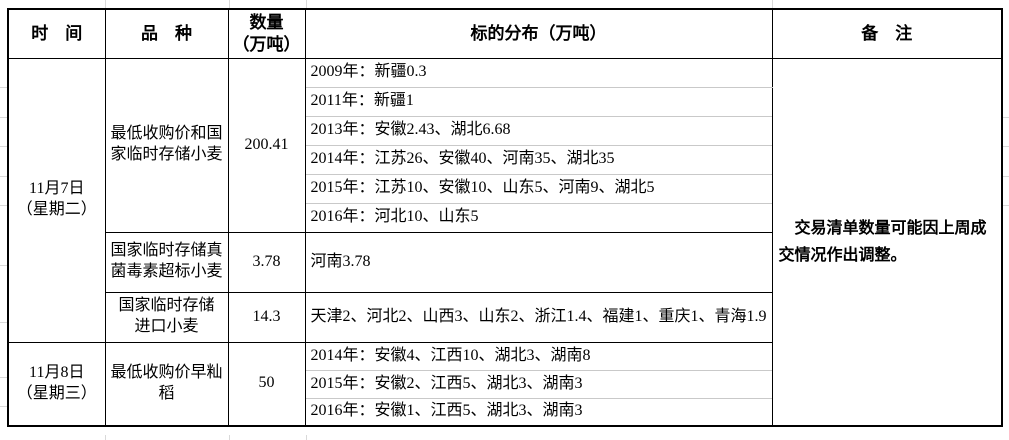 The height and width of the screenshot is (440, 1009). What do you see at coordinates (538, 33) in the screenshot?
I see `header-distribution: 标的分布（万吨）` at bounding box center [538, 33].